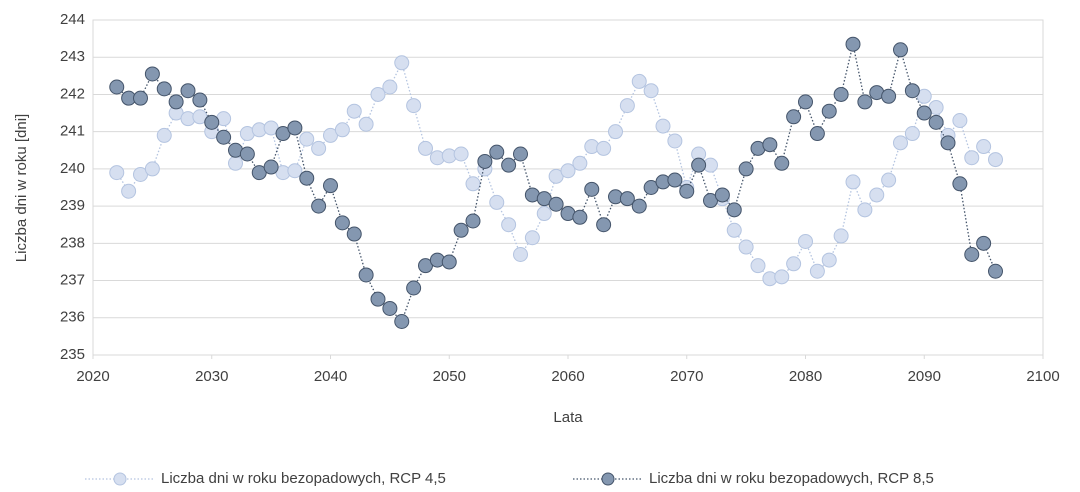  What do you see at coordinates (72, 19) in the screenshot?
I see `y-tick-label: 244` at bounding box center [72, 19].